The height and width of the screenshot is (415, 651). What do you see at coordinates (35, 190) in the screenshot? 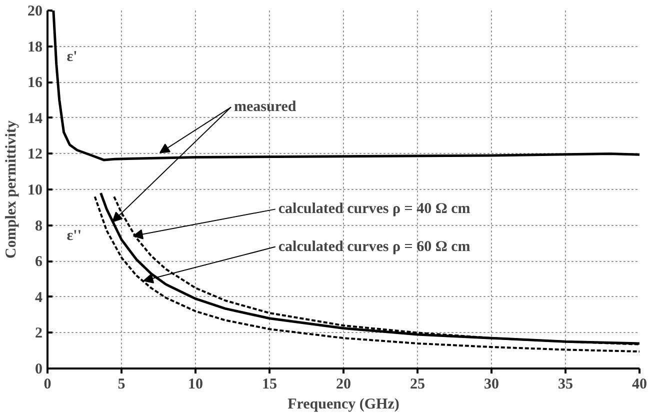
I see `y-tick-label: 10` at bounding box center [35, 190].